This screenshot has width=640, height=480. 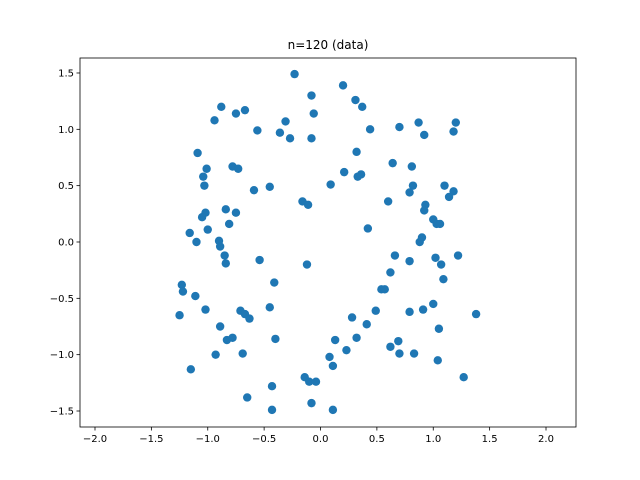 What do you see at coordinates (321, 439) in the screenshot?
I see `x-tick-label: 0.0` at bounding box center [321, 439].